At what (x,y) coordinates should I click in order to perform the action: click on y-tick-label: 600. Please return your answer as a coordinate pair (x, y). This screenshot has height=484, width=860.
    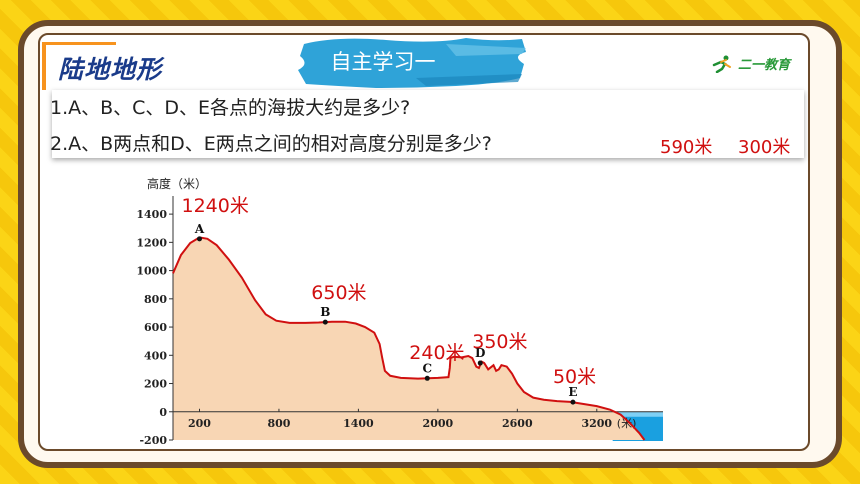
    Looking at the image, I should click on (155, 327).